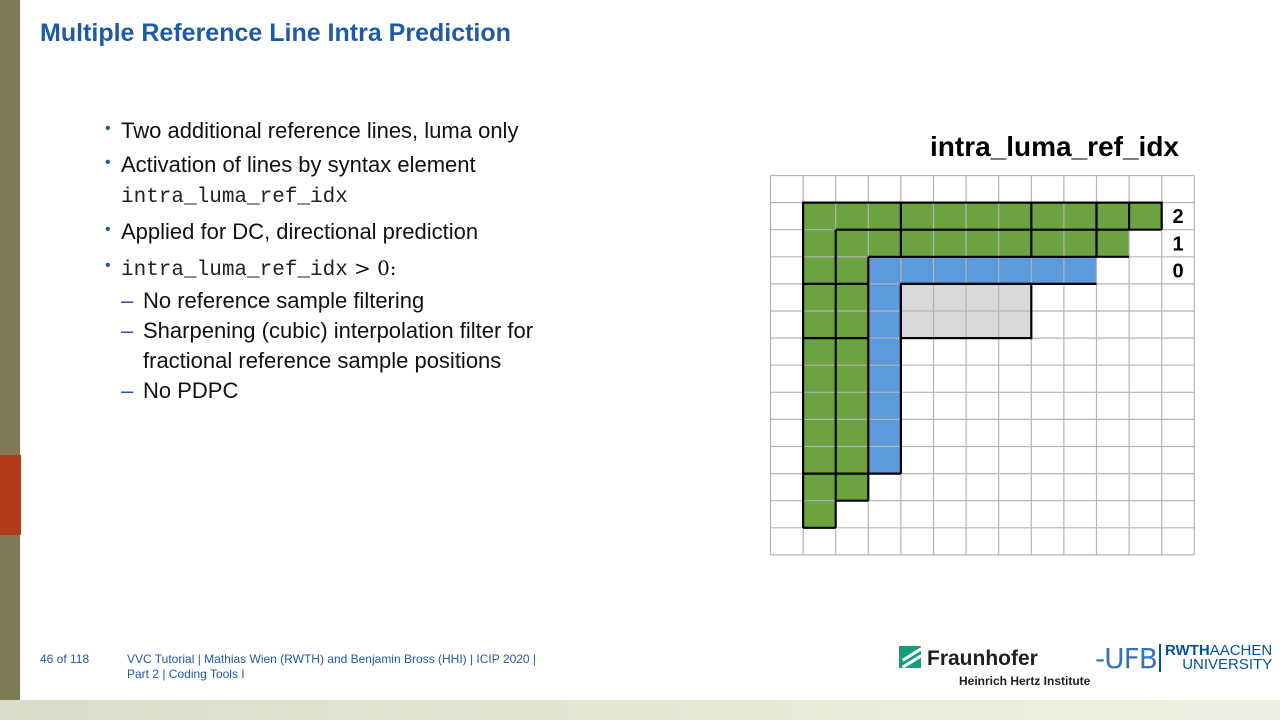 The height and width of the screenshot is (720, 1280). Describe the element at coordinates (982, 270) in the screenshot. I see `ref-line-0-top` at that location.